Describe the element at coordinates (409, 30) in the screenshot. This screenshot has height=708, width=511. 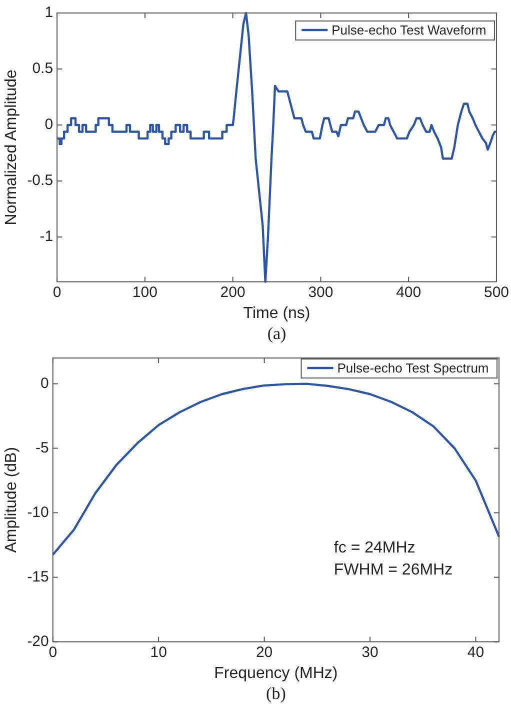
I see `legend-label: Pulse-echo Test Waveform` at that location.